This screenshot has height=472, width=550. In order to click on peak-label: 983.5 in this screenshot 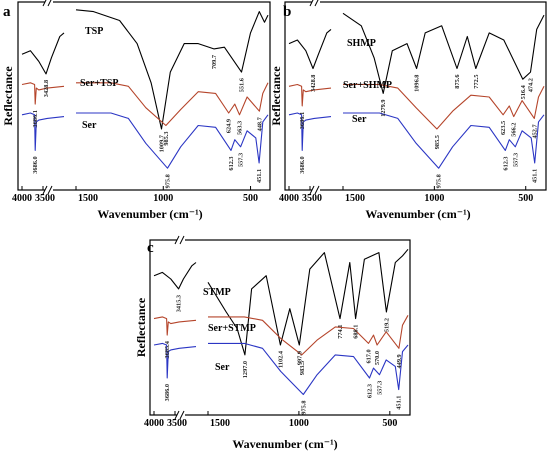, I will do `click(302, 368)`.